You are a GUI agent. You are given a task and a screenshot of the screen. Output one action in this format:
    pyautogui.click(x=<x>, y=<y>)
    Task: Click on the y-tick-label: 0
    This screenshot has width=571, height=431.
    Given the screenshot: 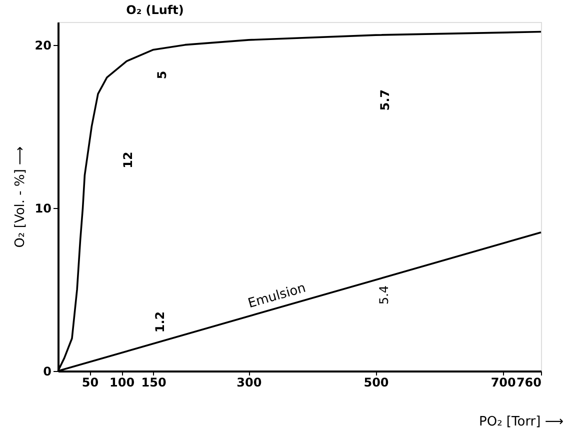 What is the action you would take?
    pyautogui.click(x=47, y=371)
    